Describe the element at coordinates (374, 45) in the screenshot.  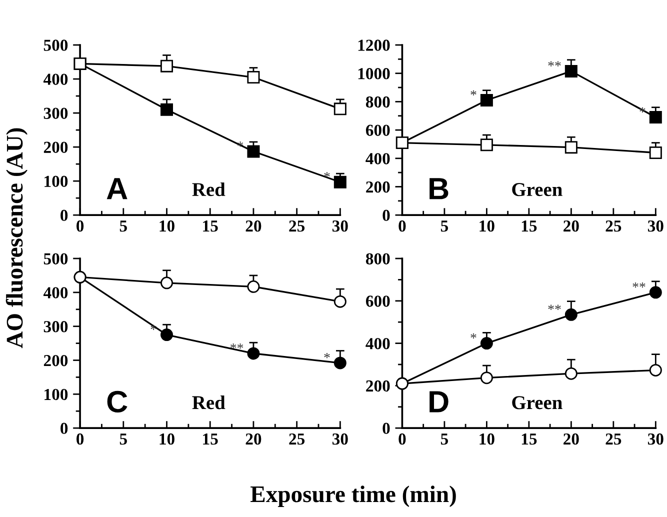
I see `y-tick-label: 1200` at that location.